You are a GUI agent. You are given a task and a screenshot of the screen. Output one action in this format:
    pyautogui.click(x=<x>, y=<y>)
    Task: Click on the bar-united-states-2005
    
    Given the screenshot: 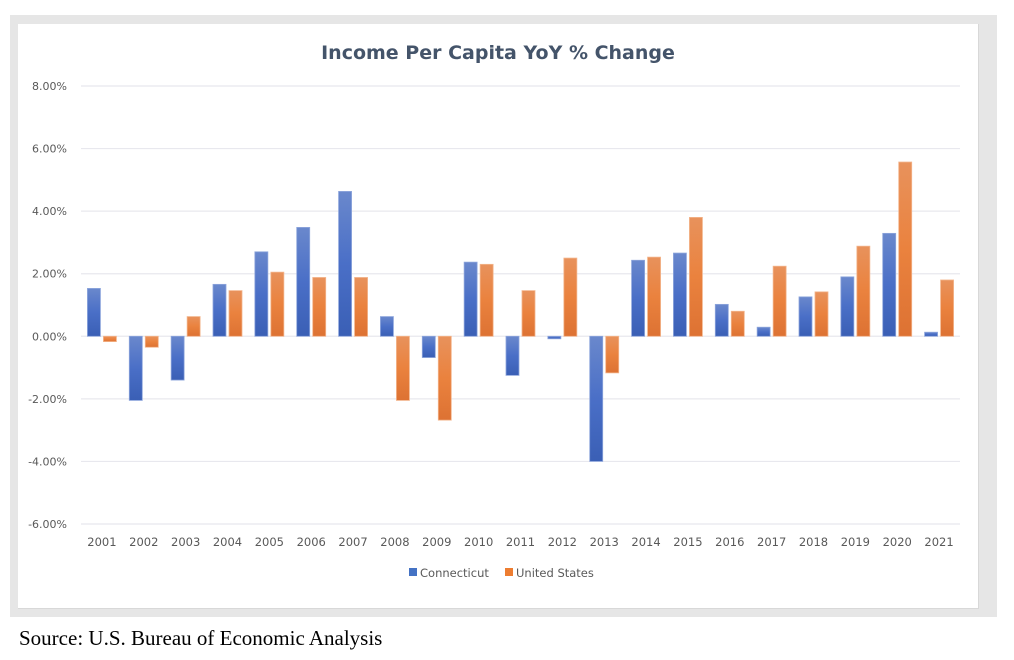 What is the action you would take?
    pyautogui.click(x=277, y=304)
    